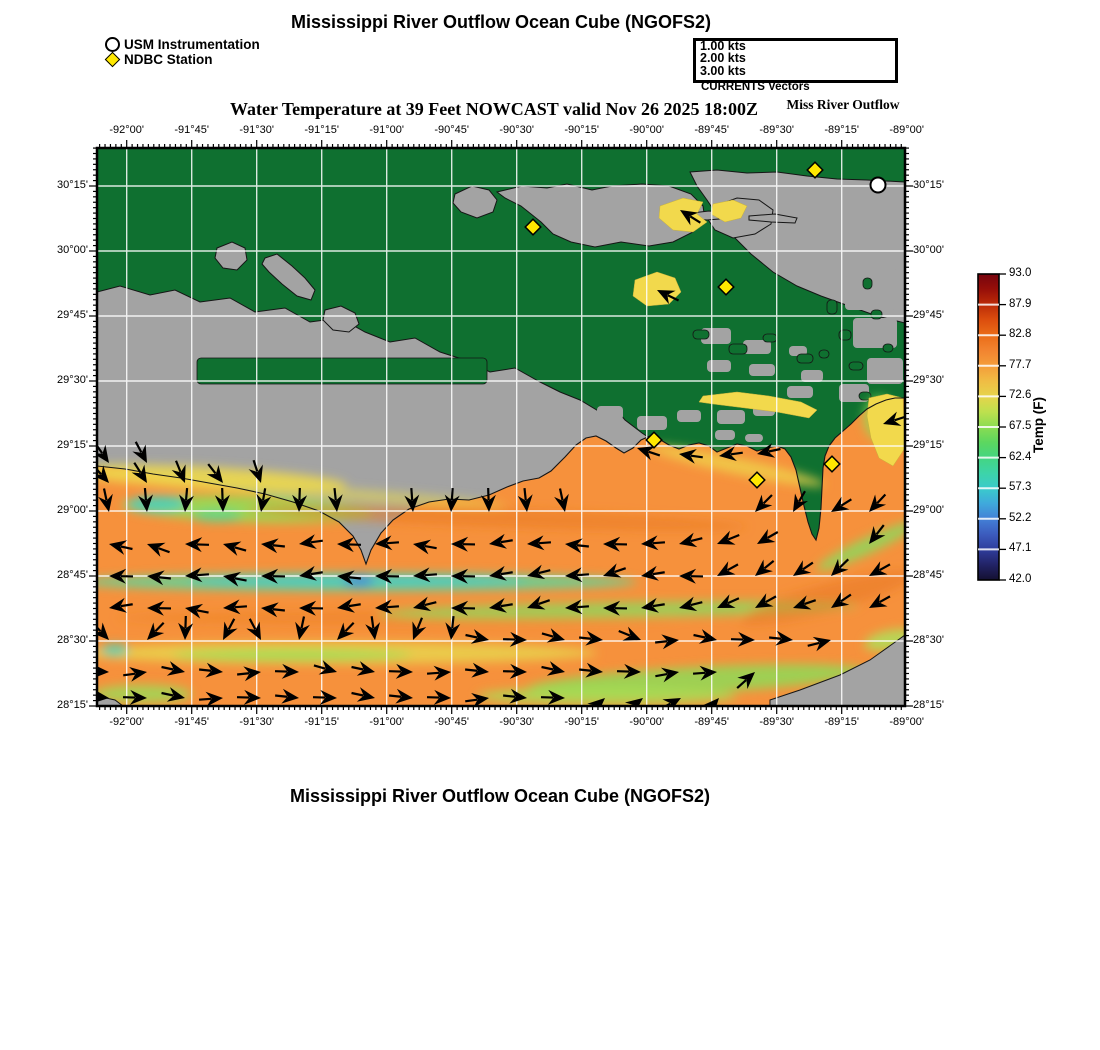  Describe the element at coordinates (1020, 364) in the screenshot. I see `colorbar-tick-value: 77.7` at that location.